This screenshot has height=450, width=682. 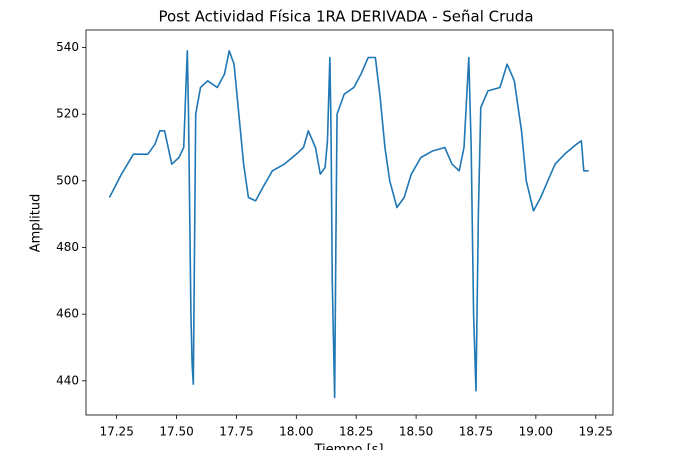 I want to click on x-tick-label: 17.75, so click(x=236, y=432).